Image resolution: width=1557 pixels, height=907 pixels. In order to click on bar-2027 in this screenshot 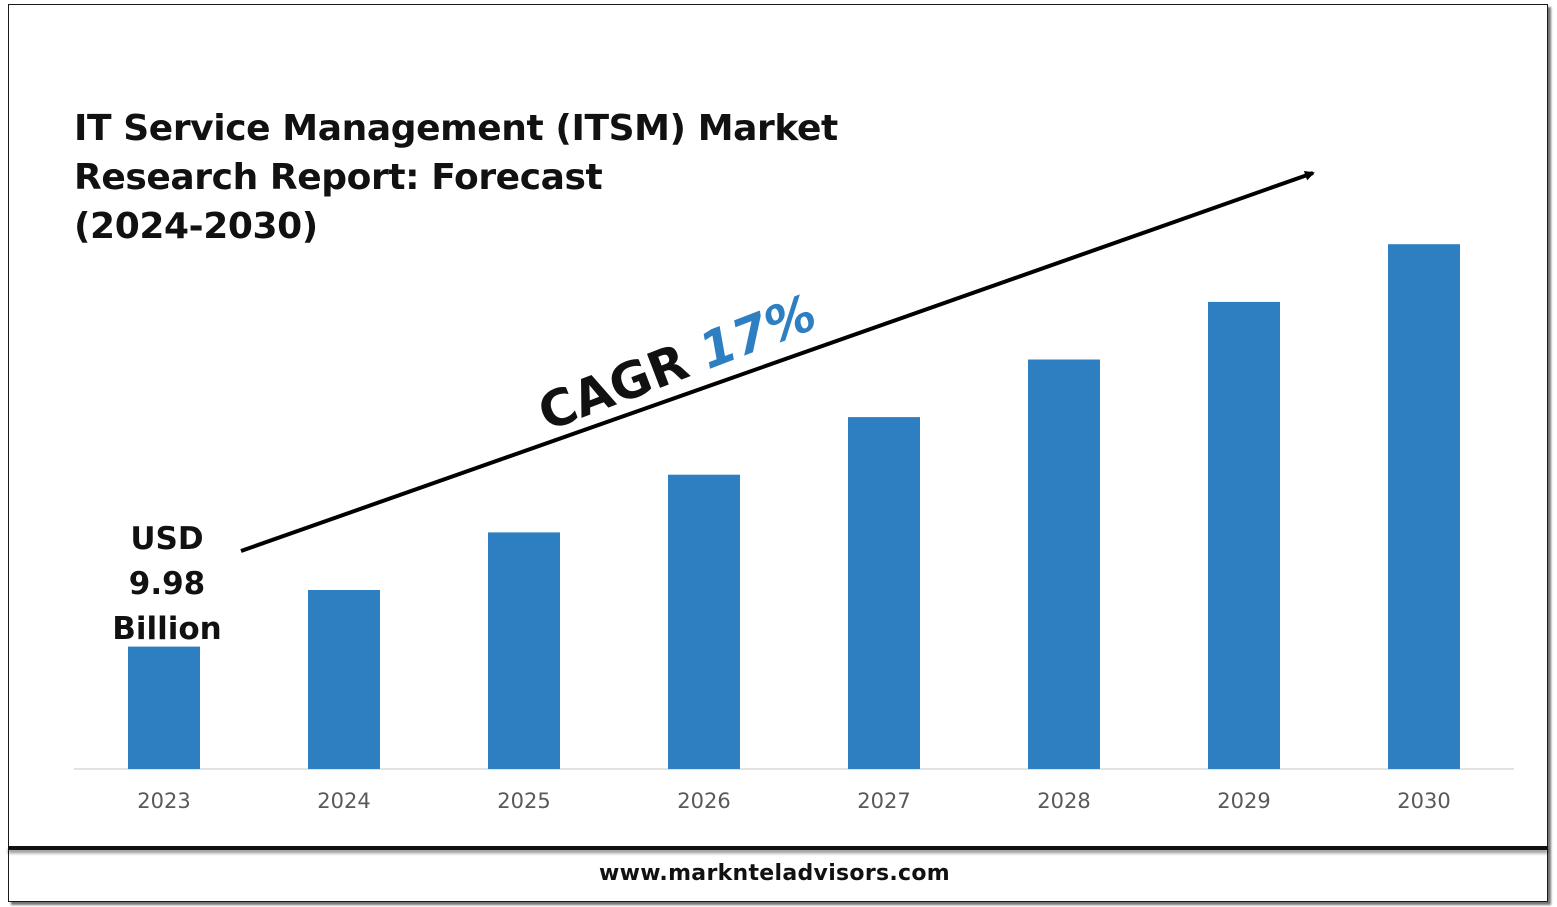, I will do `click(884, 593)`.